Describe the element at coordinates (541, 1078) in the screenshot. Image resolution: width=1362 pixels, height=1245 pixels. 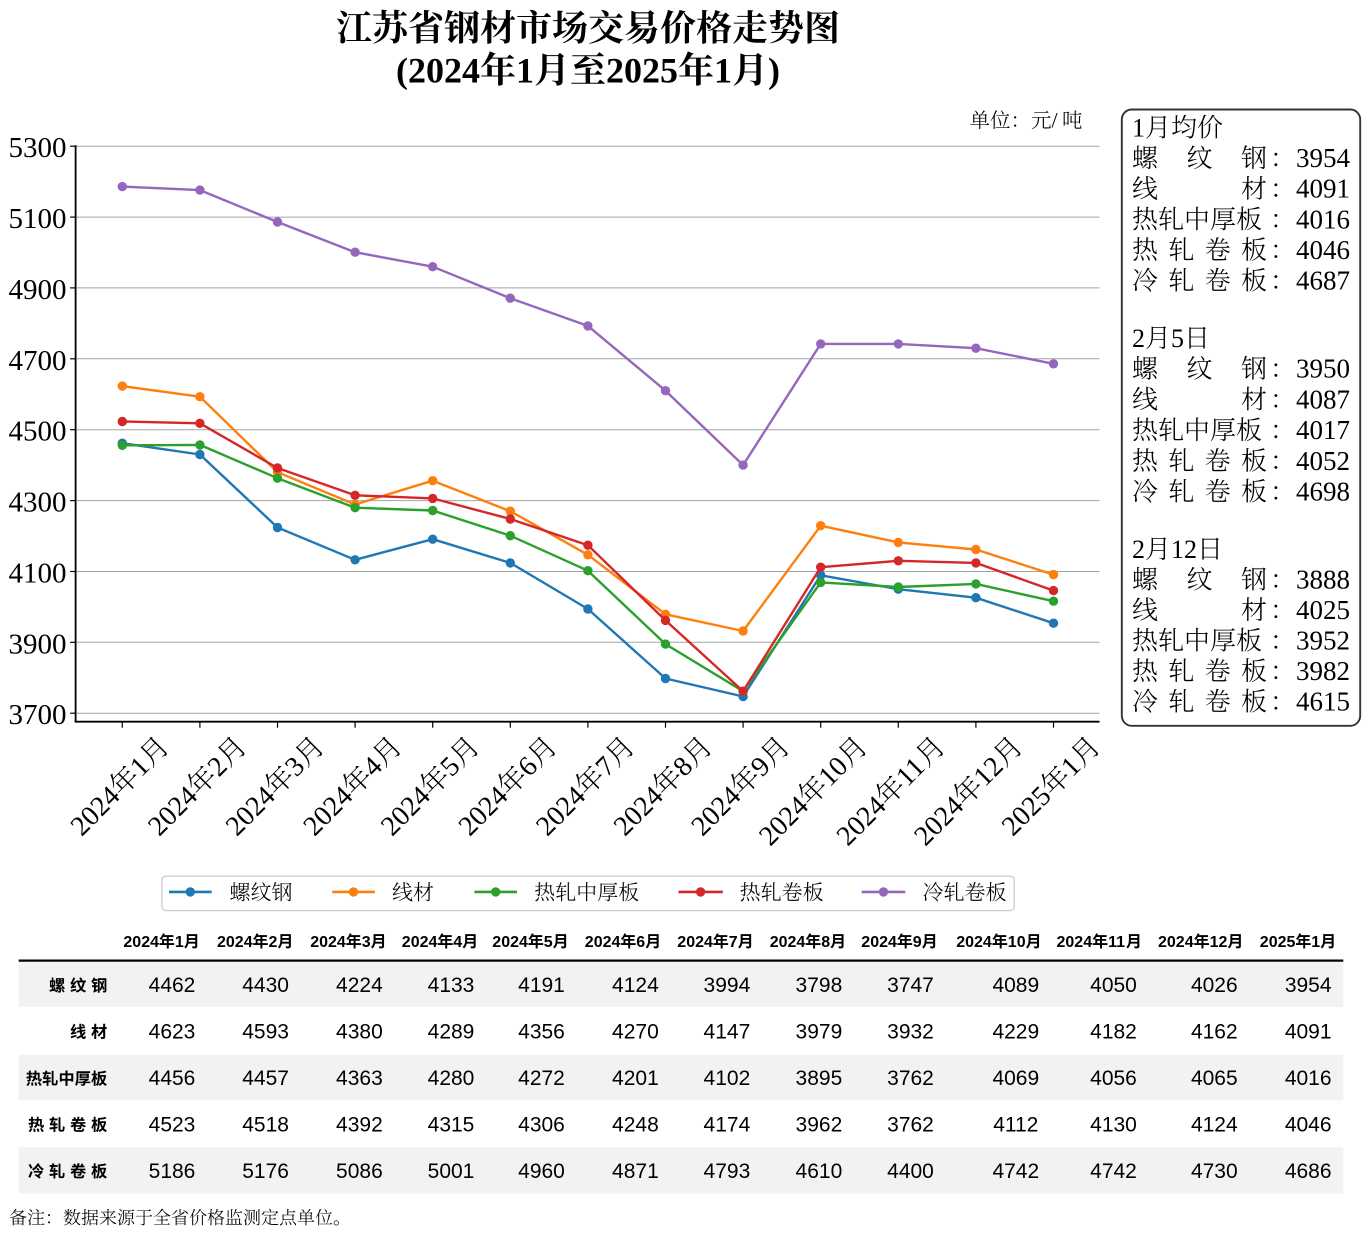
I see `svg-text: 4272` at that location.